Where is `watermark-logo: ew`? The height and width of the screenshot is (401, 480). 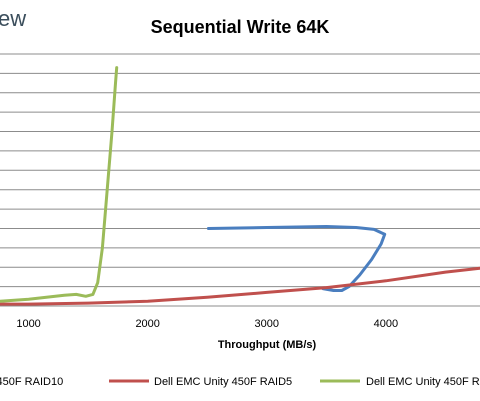
watermark-logo: ew is located at coordinates (13, 18).